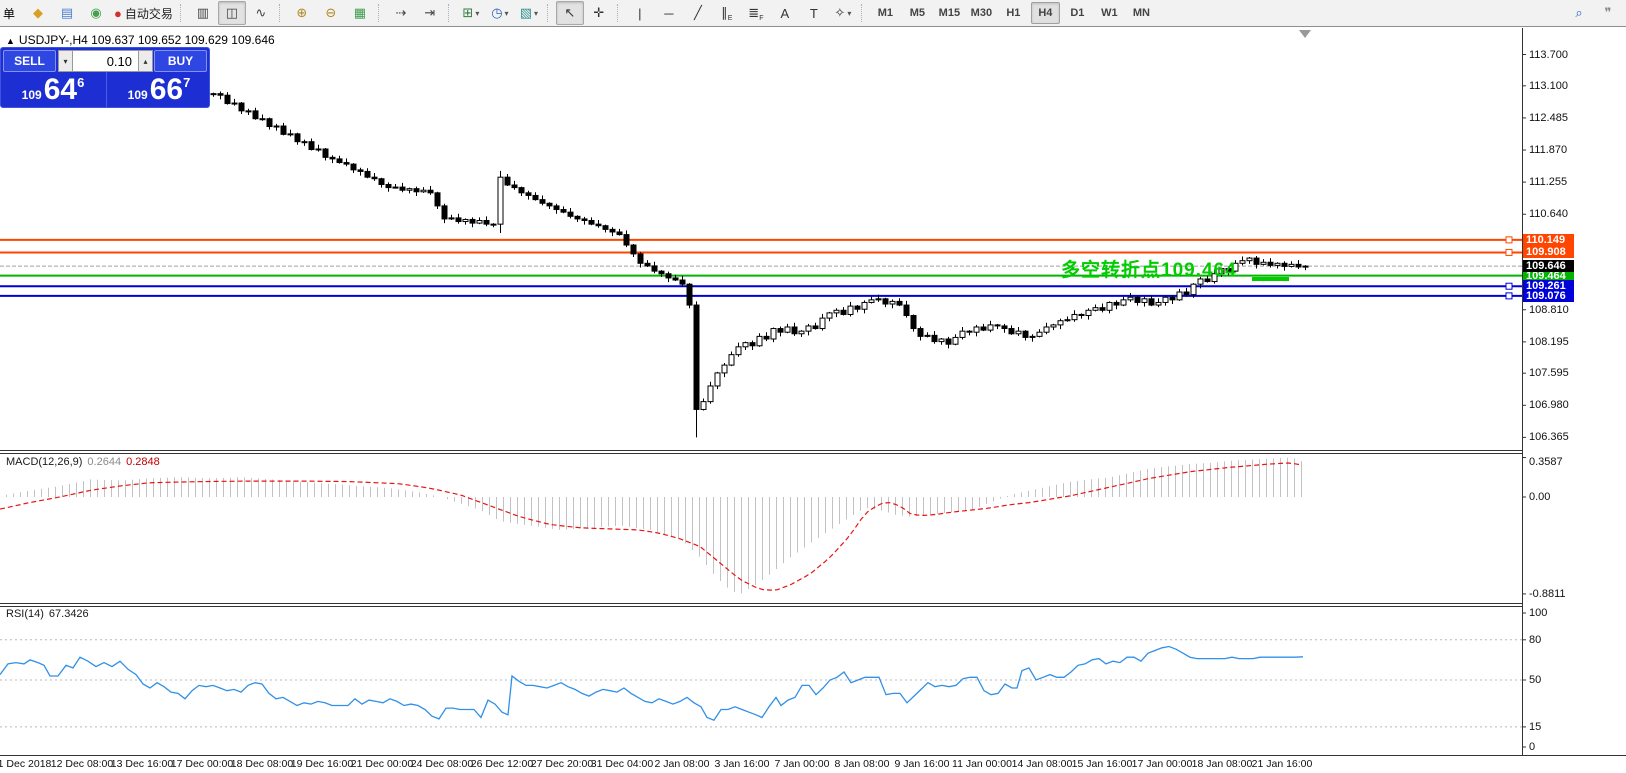 The width and height of the screenshot is (1626, 773). What do you see at coordinates (81, 82) in the screenshot?
I see `bid-pip-digit: 6` at bounding box center [81, 82].